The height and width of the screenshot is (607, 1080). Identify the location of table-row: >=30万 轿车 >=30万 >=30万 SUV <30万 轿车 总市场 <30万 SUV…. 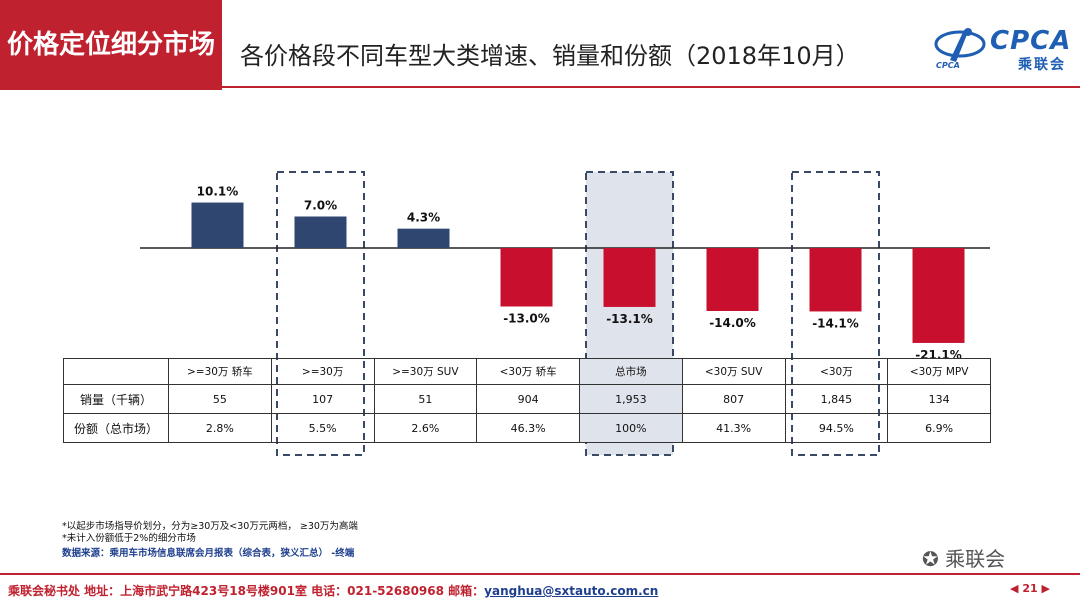
(527, 371).